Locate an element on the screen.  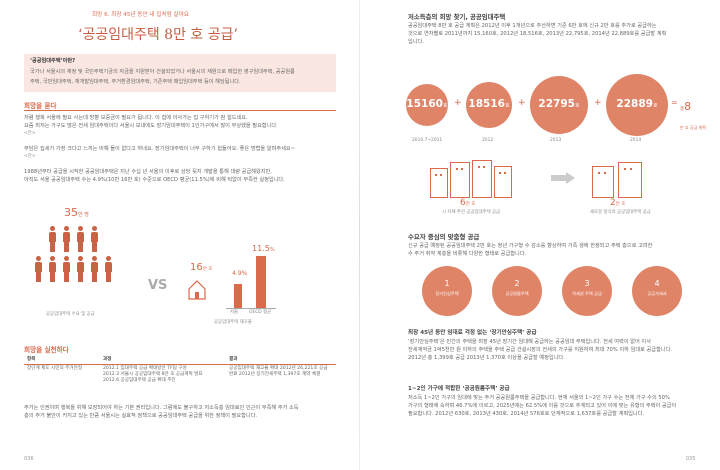
baseline is located at coordinates (251, 308).